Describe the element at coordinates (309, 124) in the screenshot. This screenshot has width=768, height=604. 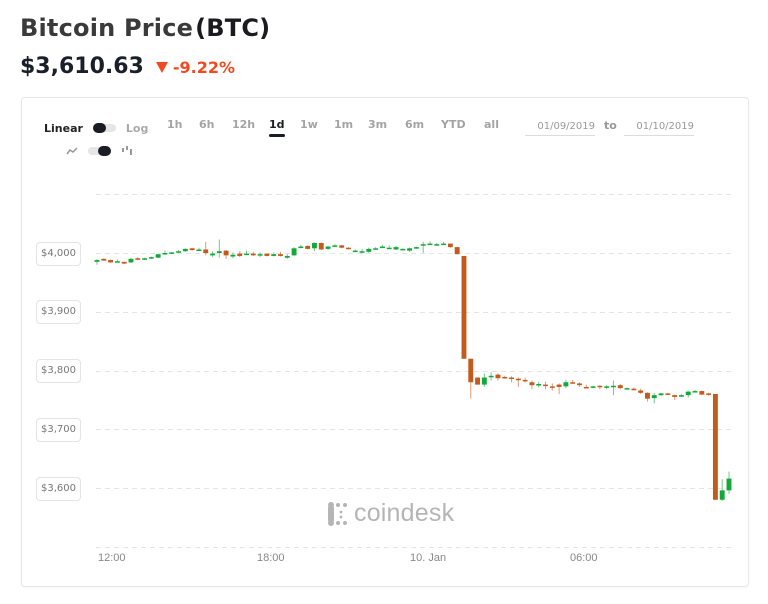
I see `range-1w: 1w` at that location.